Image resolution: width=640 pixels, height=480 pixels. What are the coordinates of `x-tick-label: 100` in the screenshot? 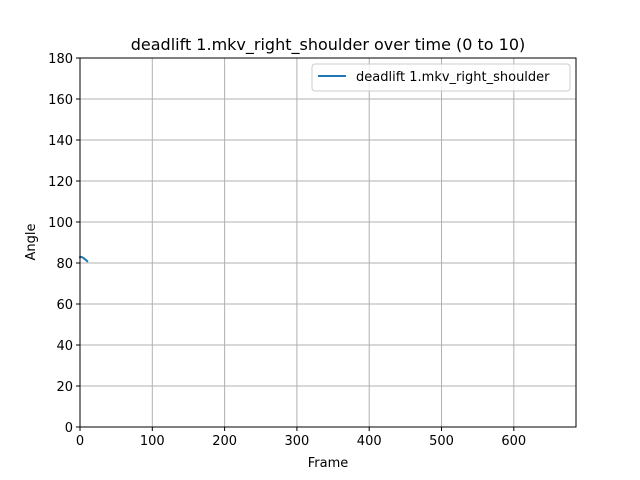 It's located at (152, 441).